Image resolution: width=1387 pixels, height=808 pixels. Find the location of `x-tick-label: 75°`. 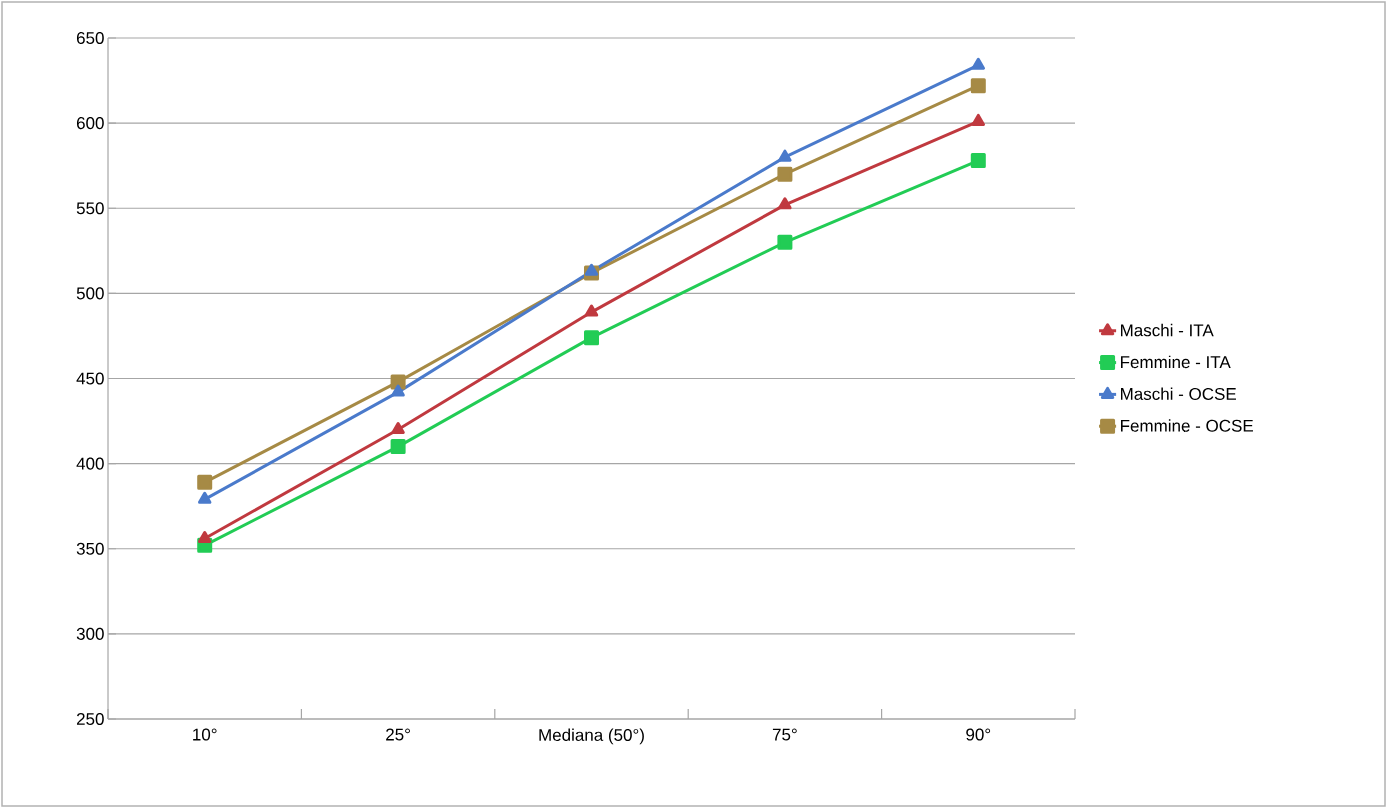

x-tick-label: 75° is located at coordinates (784, 734).